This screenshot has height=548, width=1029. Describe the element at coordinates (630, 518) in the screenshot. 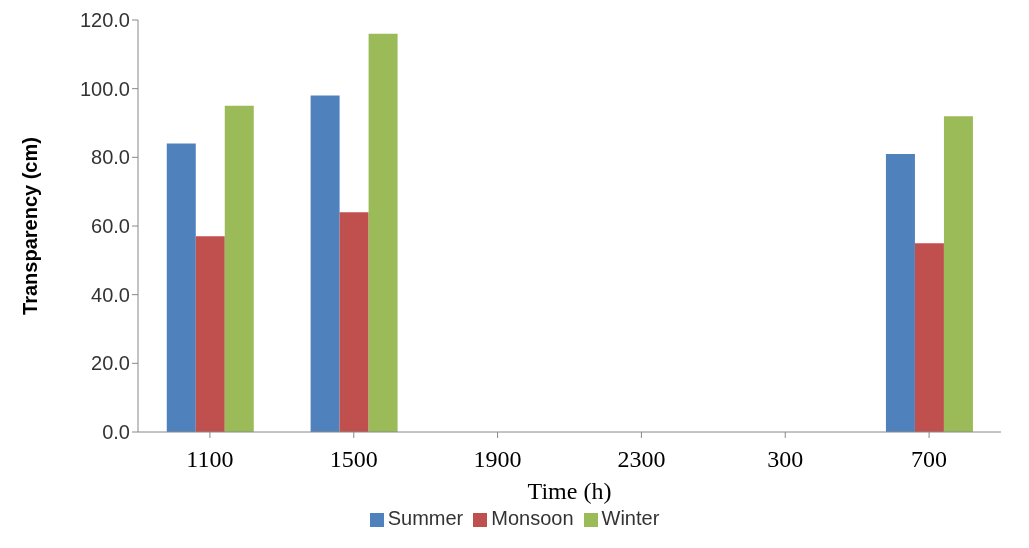

I see `legend-label: Winter` at that location.